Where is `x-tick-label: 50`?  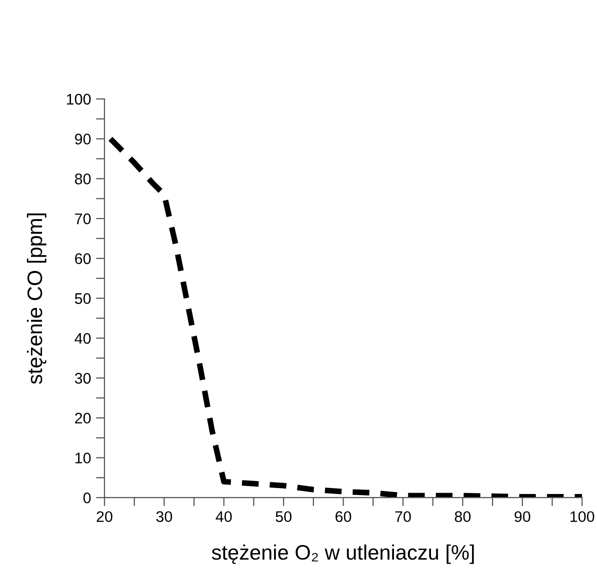
x-tick-label: 50 is located at coordinates (284, 516).